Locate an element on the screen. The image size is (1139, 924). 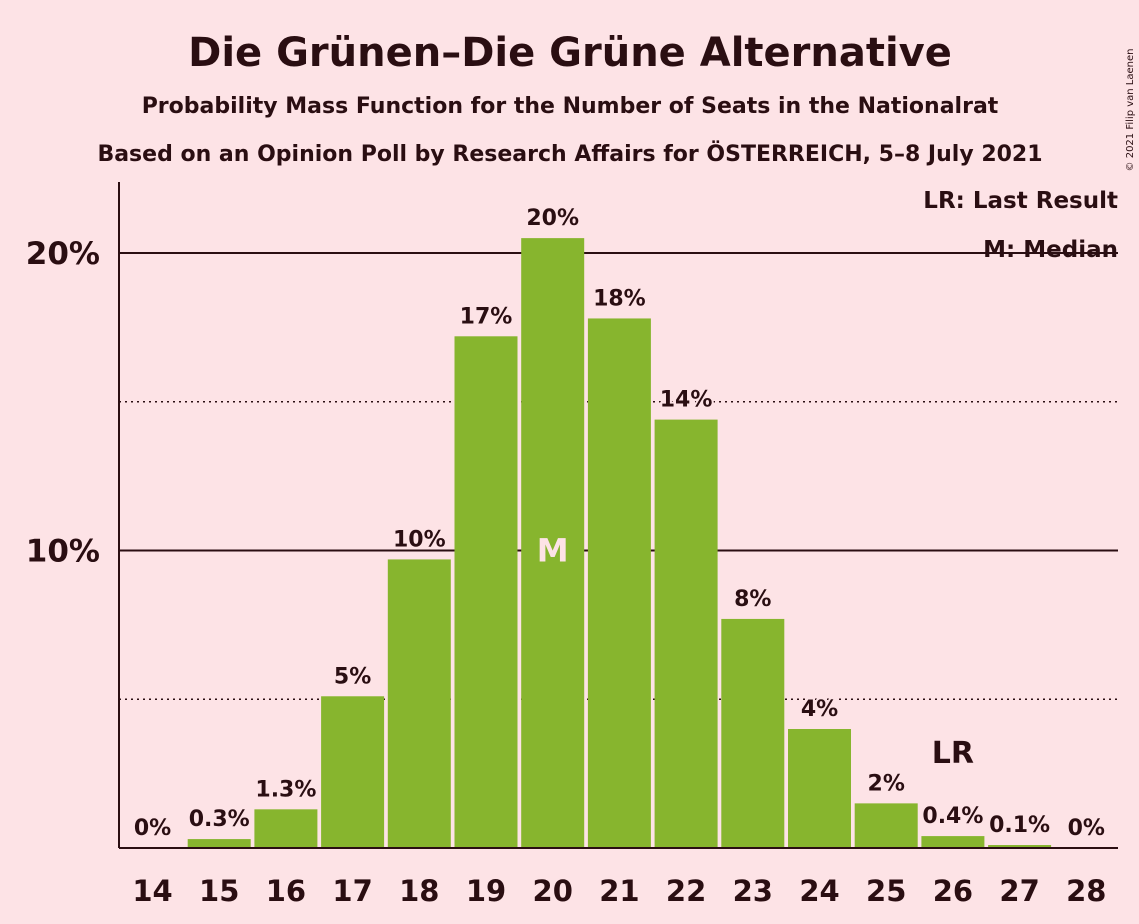
x-tick-label: 17 is located at coordinates (352, 891).